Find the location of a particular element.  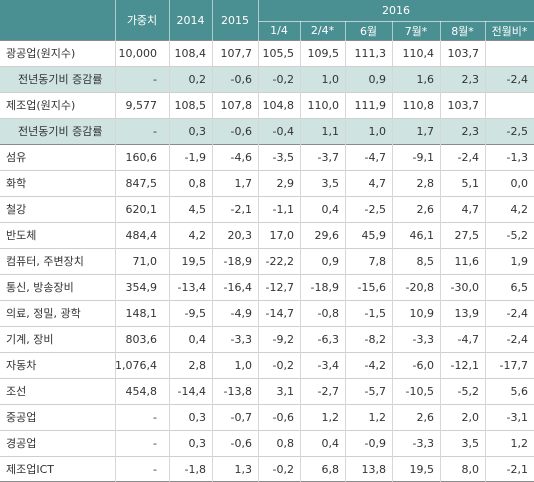

cell-mom: -2,4 is located at coordinates (517, 79).